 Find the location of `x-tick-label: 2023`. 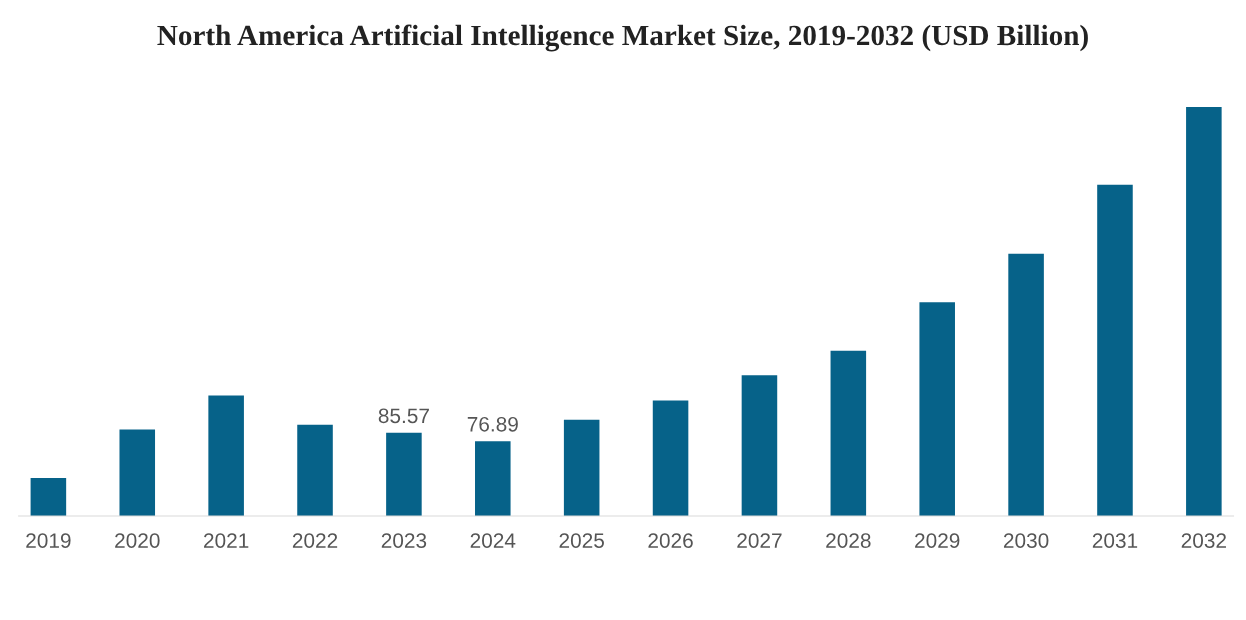

x-tick-label: 2023 is located at coordinates (404, 540).